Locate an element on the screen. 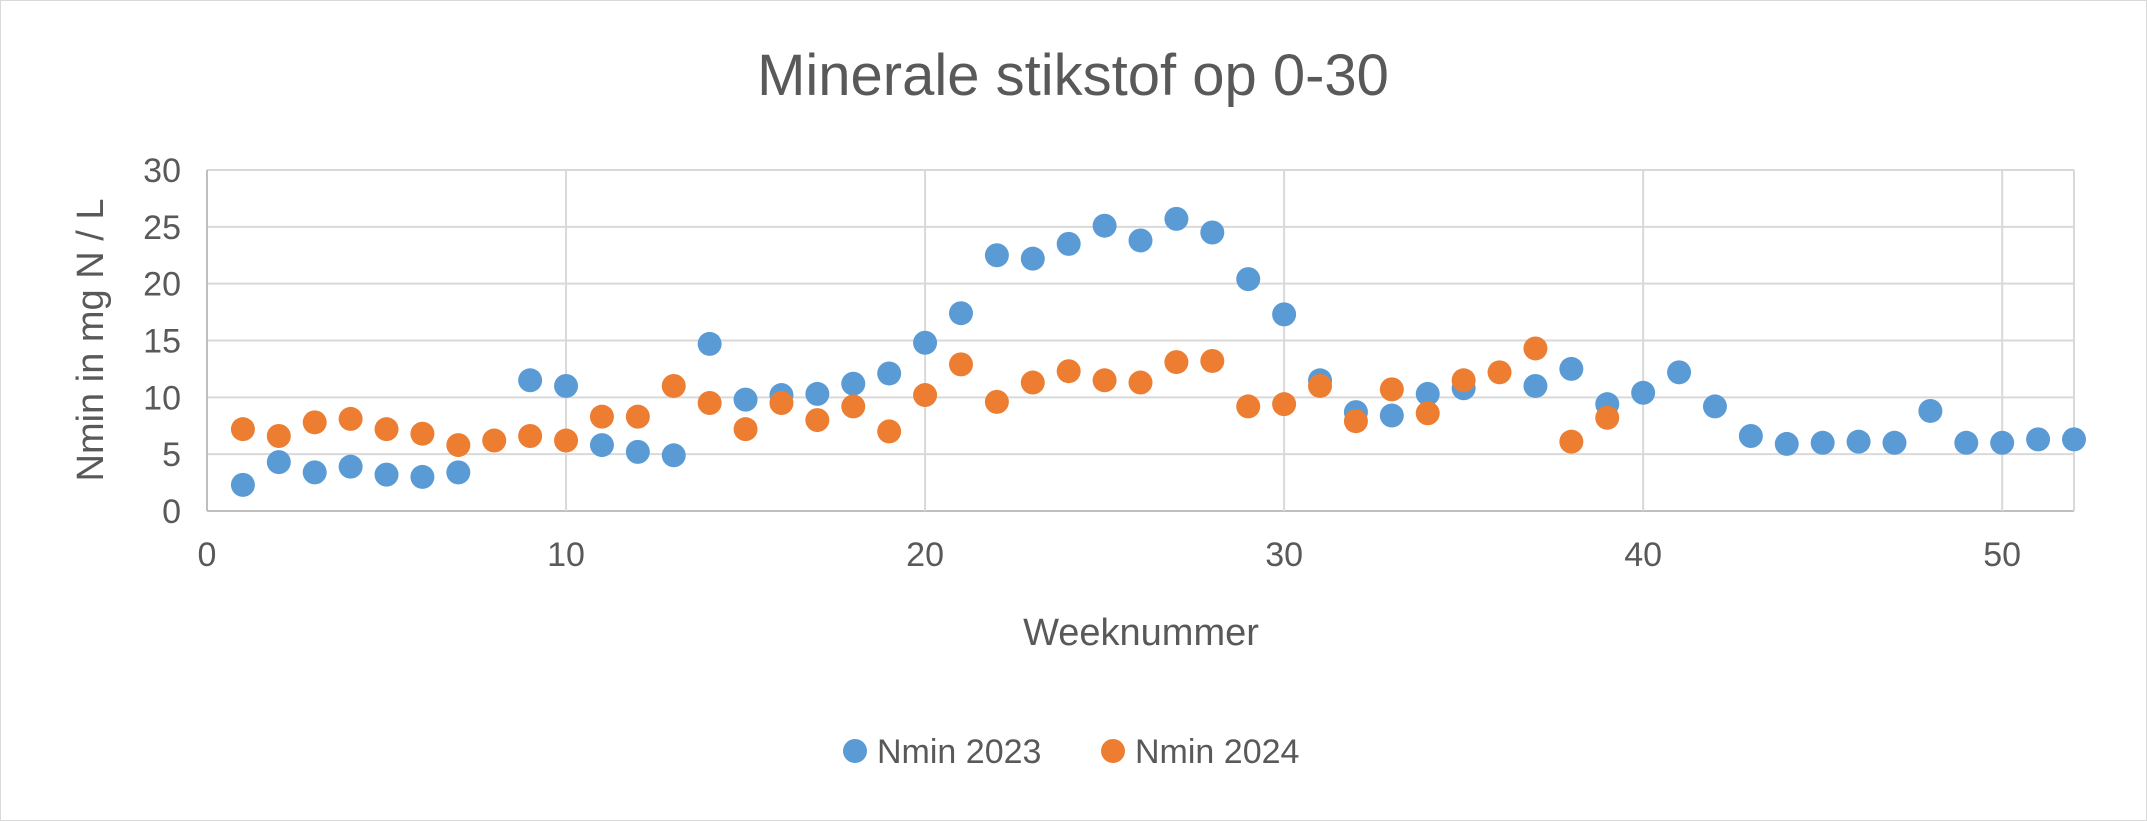 The image size is (2147, 821). y-tick-label: 0 is located at coordinates (171, 512).